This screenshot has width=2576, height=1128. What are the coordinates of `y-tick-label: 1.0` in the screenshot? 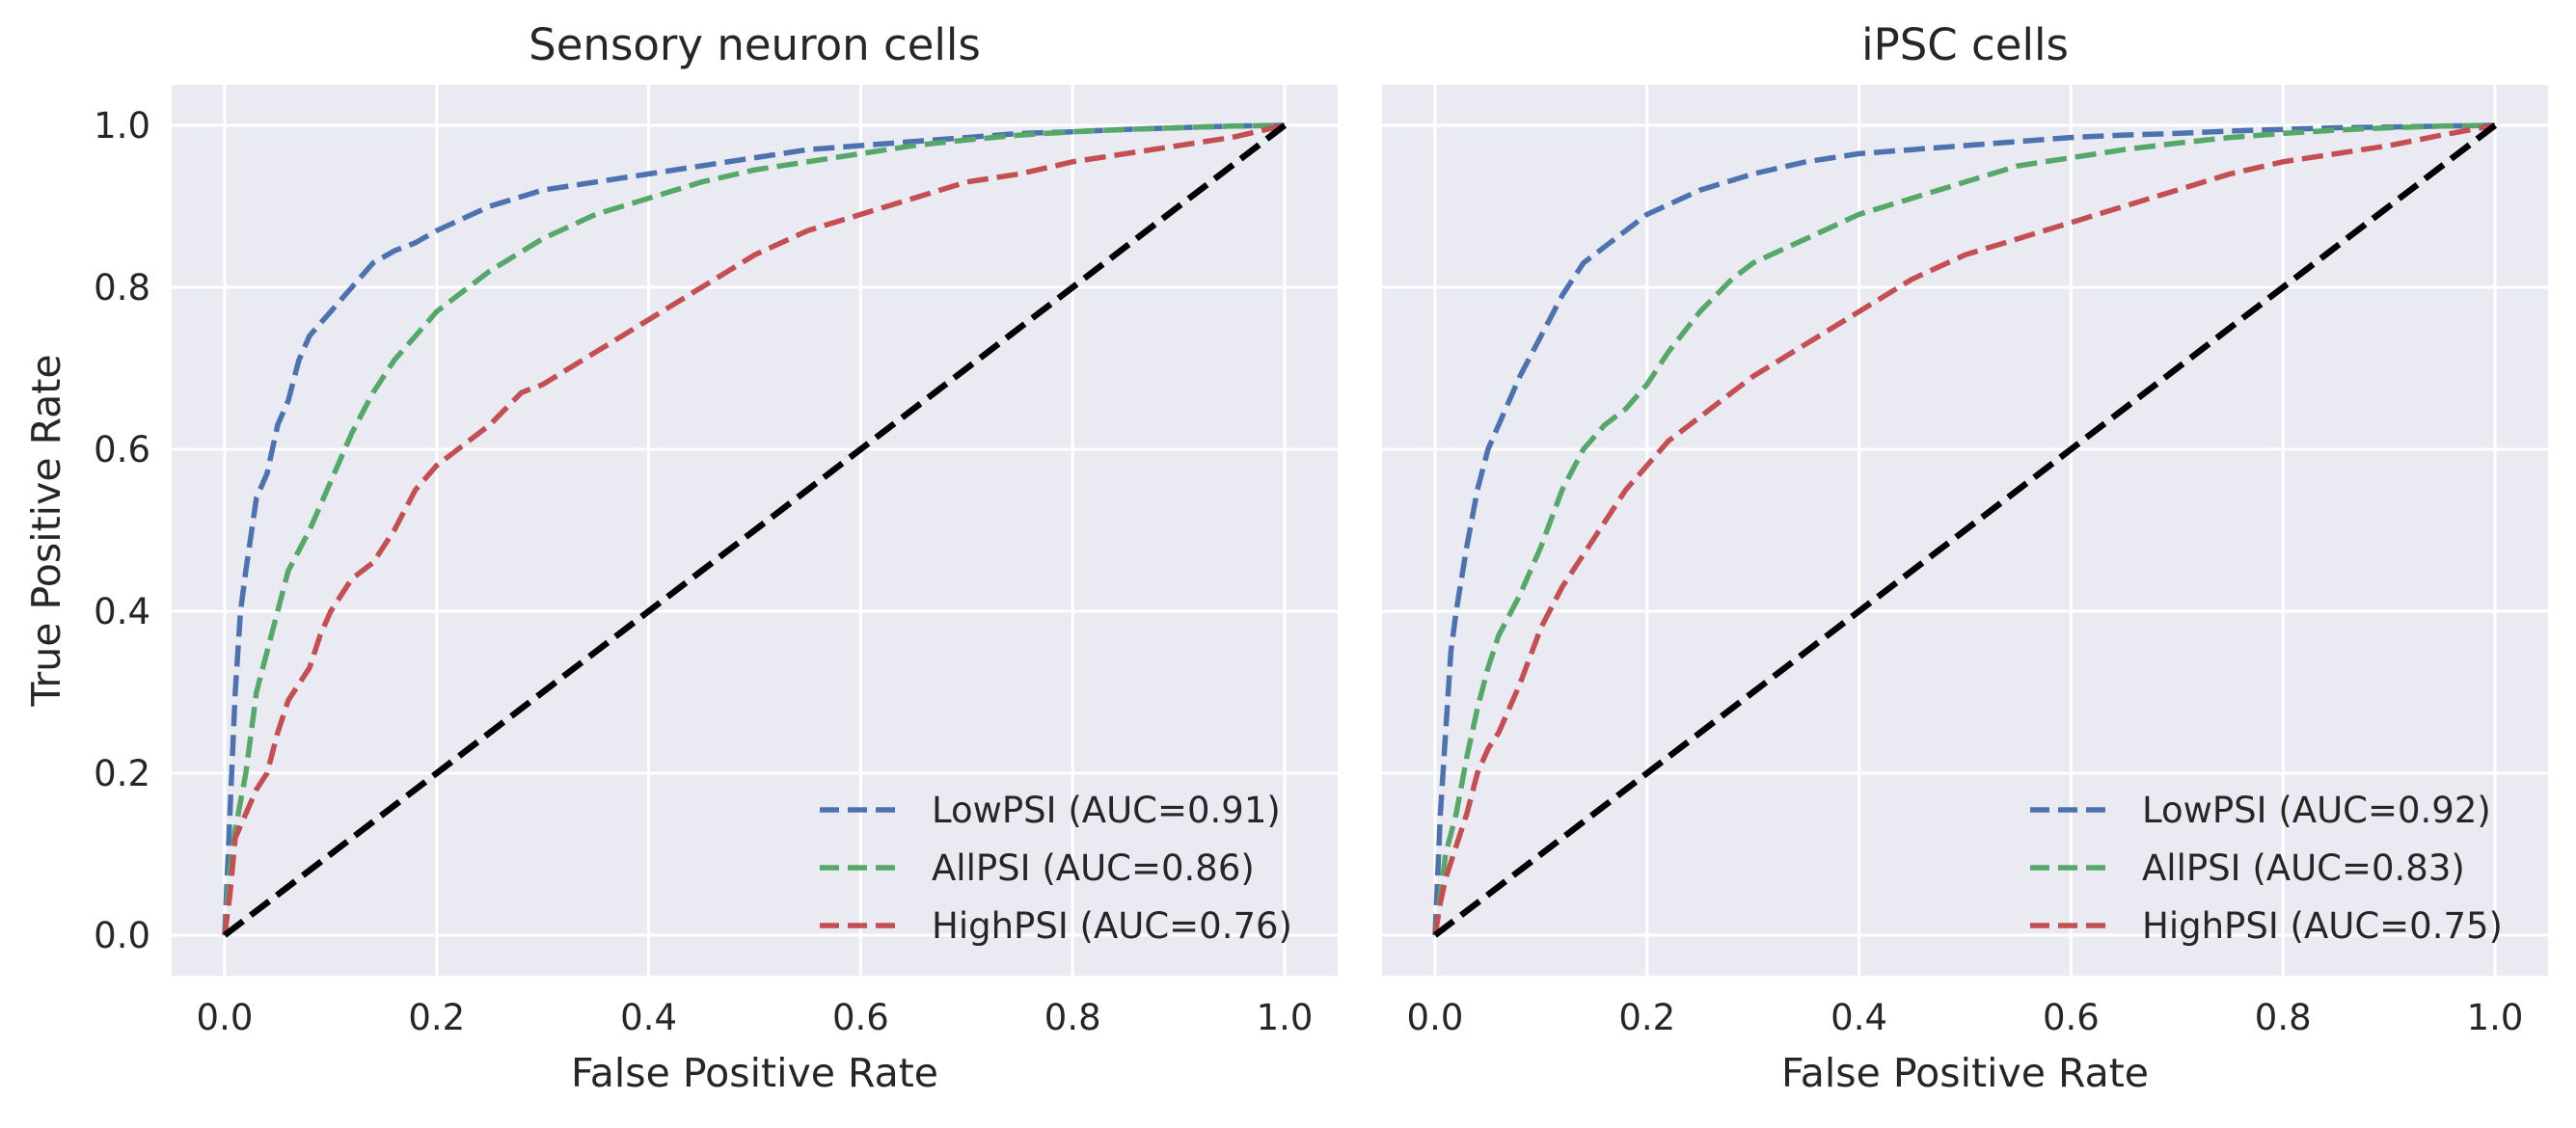 It's located at (122, 126).